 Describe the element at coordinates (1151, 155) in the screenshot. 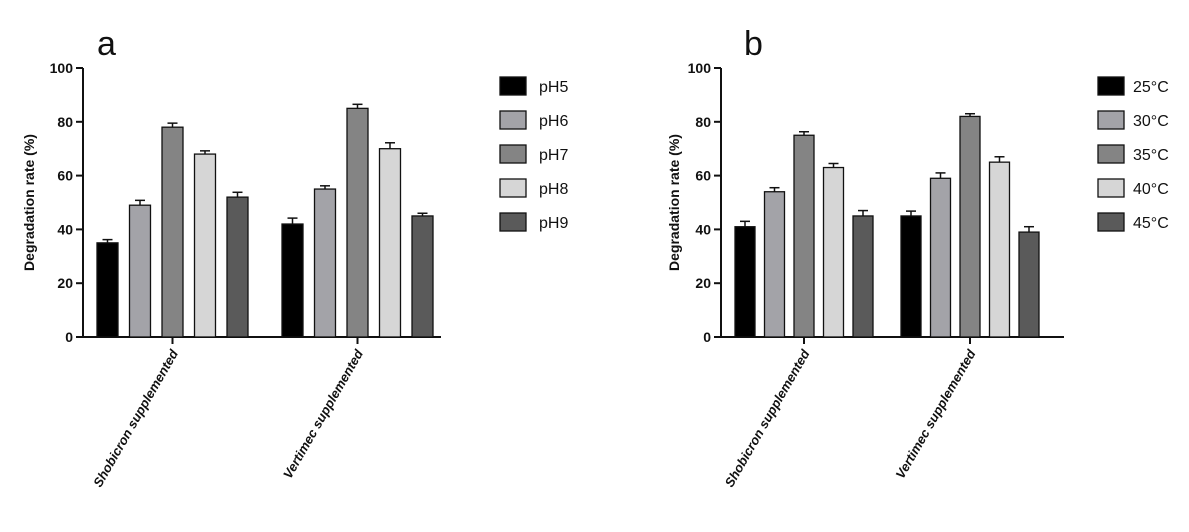

I see `legend-label: 35°C` at that location.